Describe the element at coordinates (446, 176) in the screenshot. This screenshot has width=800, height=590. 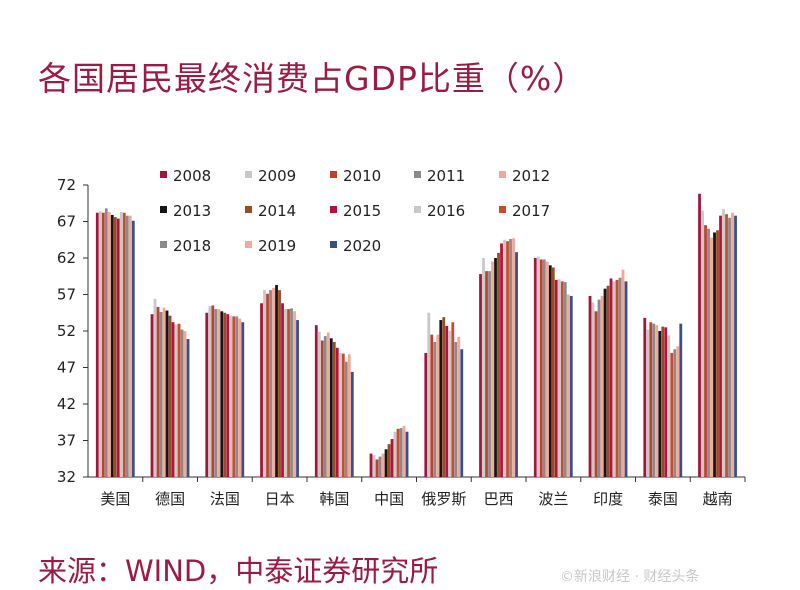
I see `legend-label: 2011` at that location.